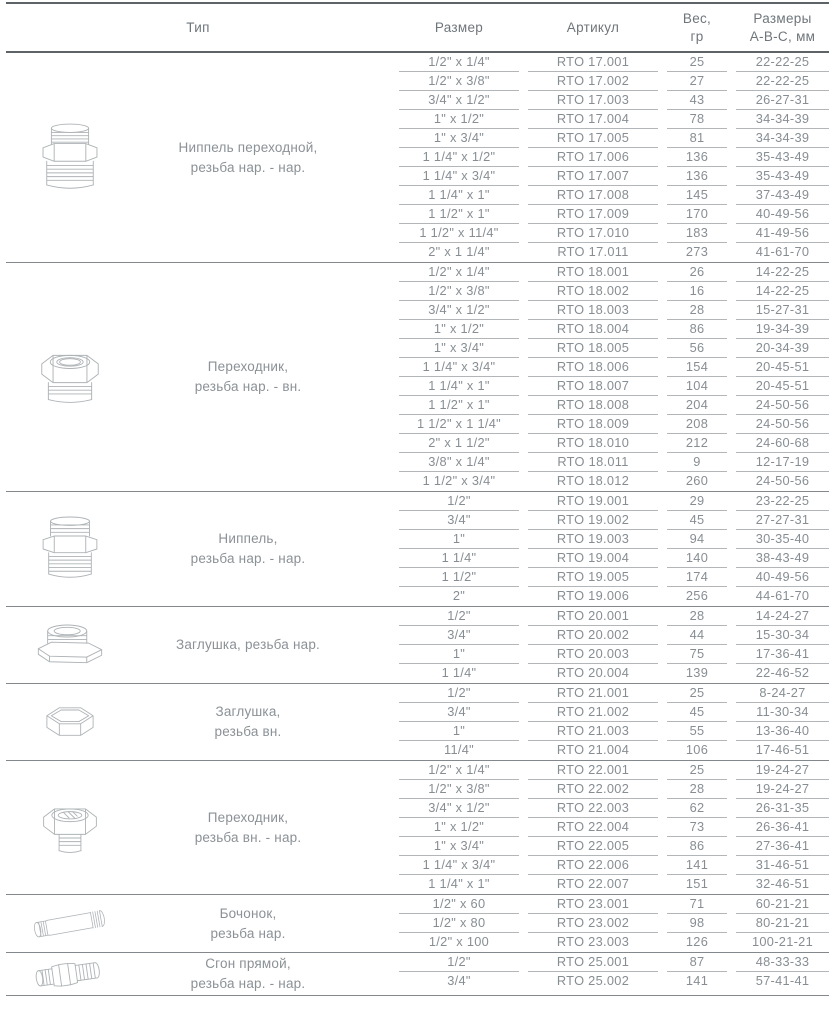  I want to click on dimensions-cell: 22-46-52, so click(782, 673).